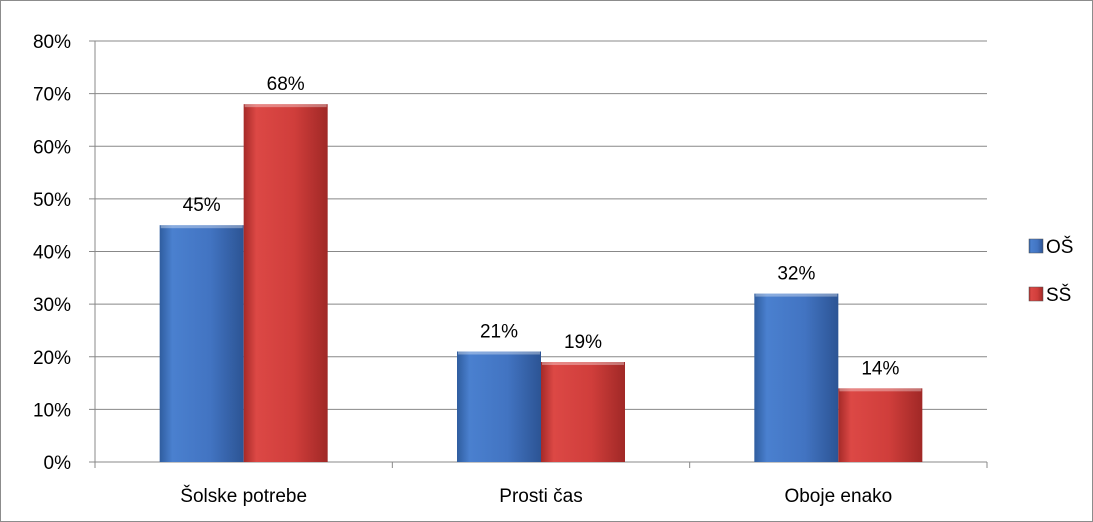  I want to click on data-label: 45%, so click(202, 205).